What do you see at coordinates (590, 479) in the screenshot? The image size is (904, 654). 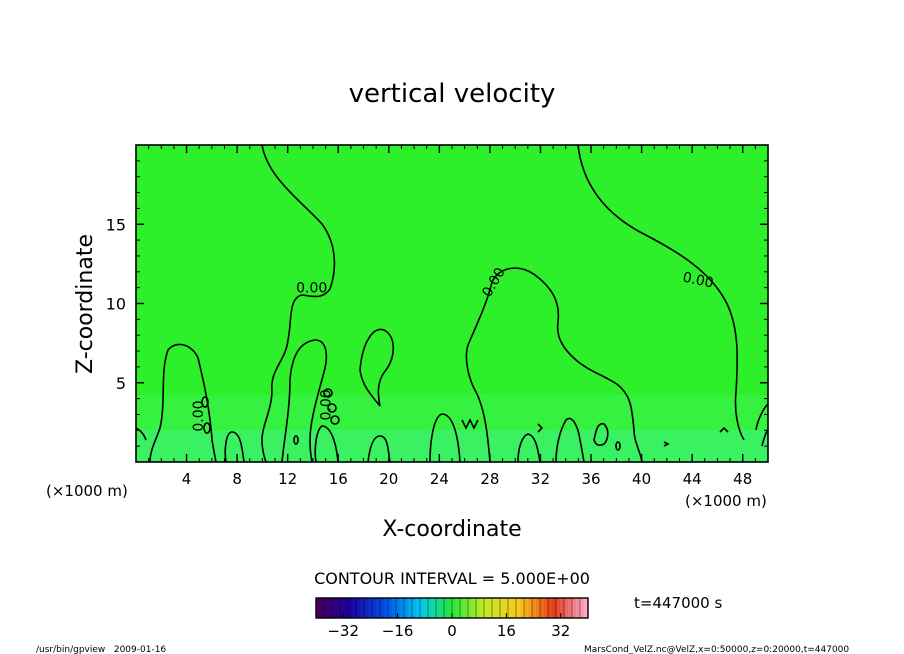 I see `x-tick-label: 36` at bounding box center [590, 479].